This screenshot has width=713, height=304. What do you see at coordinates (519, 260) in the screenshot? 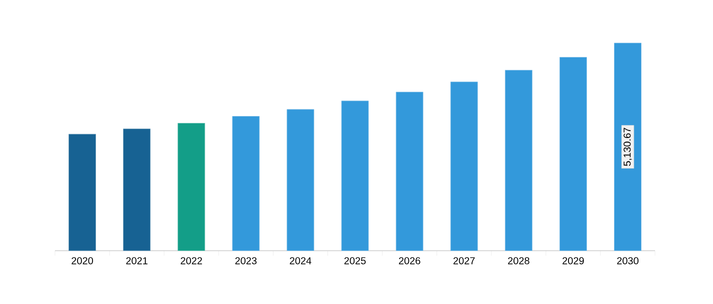
I see `x-tick-label: 2028` at bounding box center [519, 260].